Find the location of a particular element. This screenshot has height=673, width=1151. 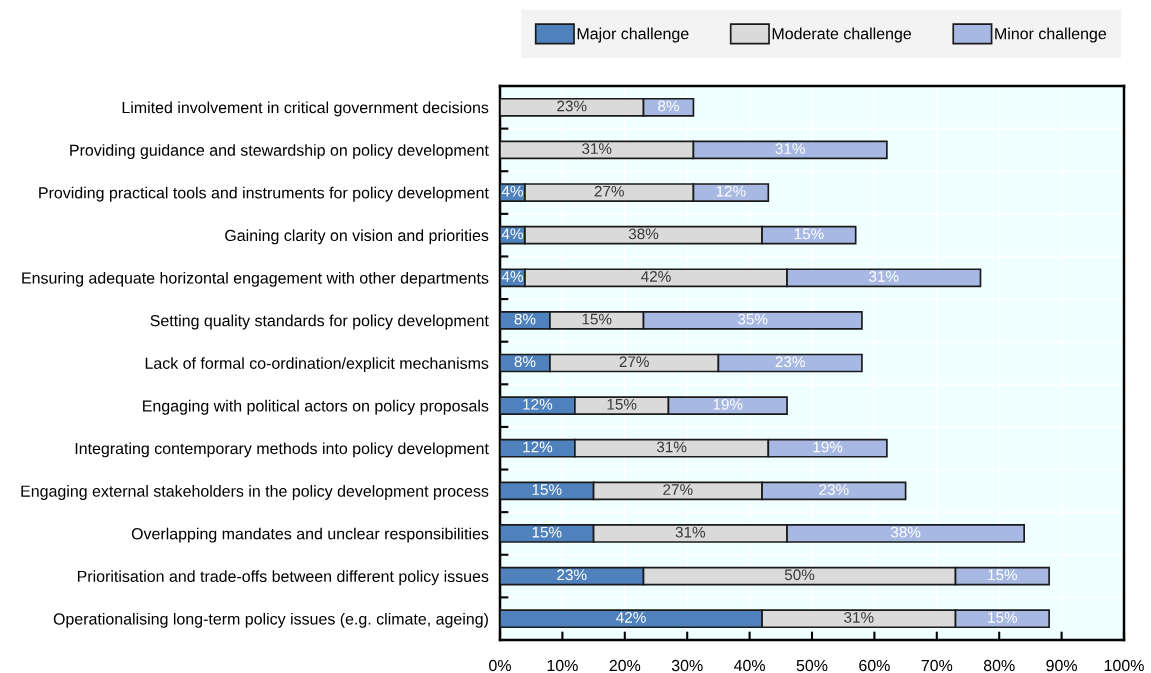

y-tick-label: Setting quality standards for policy development is located at coordinates (319, 322).